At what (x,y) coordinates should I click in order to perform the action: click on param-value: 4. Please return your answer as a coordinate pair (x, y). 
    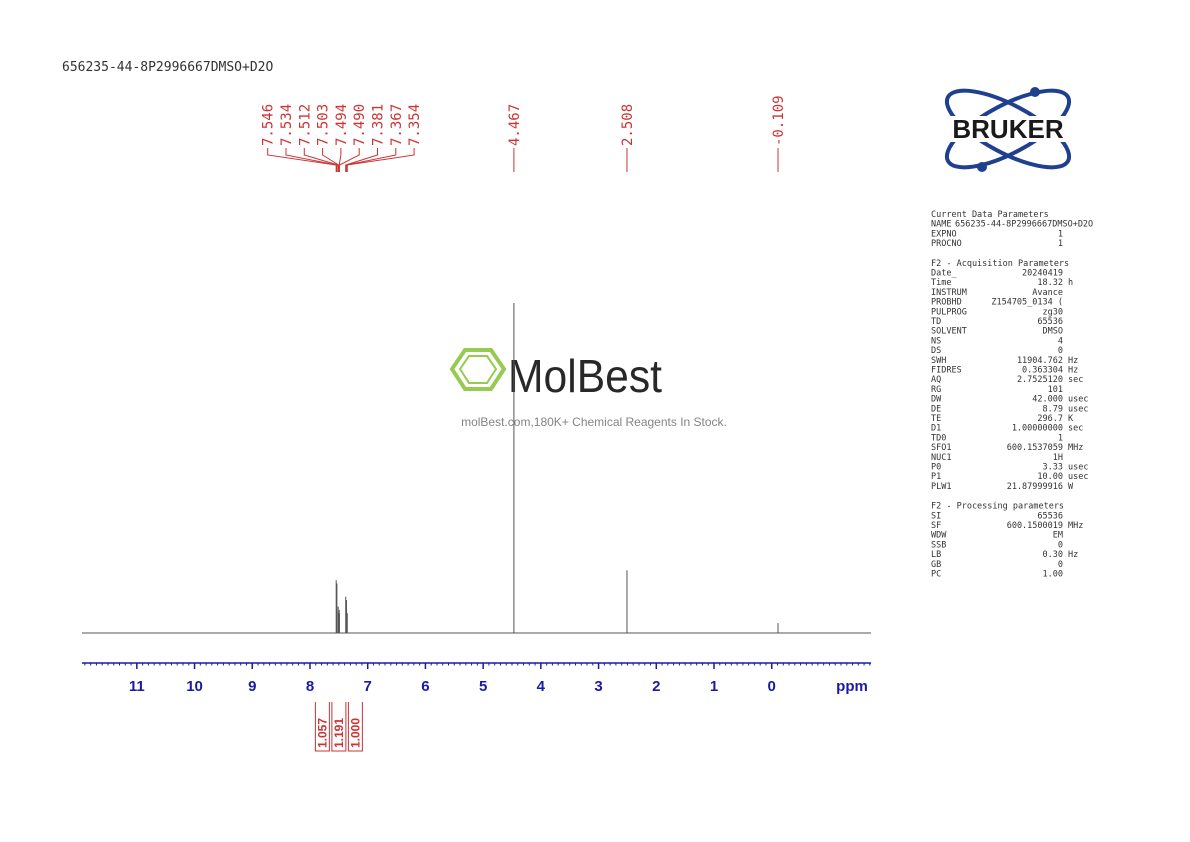
    Looking at the image, I should click on (1060, 341).